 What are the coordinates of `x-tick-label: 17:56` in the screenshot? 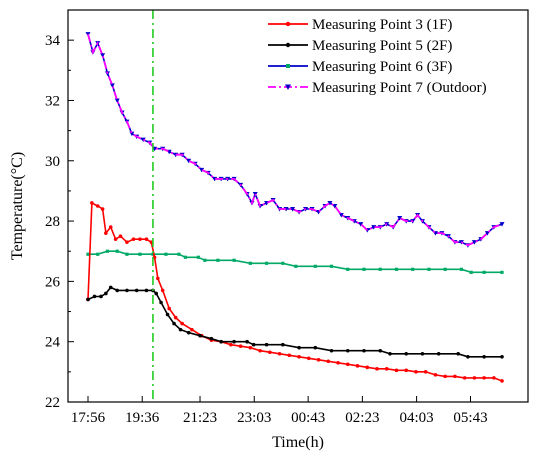 It's located at (88, 418).